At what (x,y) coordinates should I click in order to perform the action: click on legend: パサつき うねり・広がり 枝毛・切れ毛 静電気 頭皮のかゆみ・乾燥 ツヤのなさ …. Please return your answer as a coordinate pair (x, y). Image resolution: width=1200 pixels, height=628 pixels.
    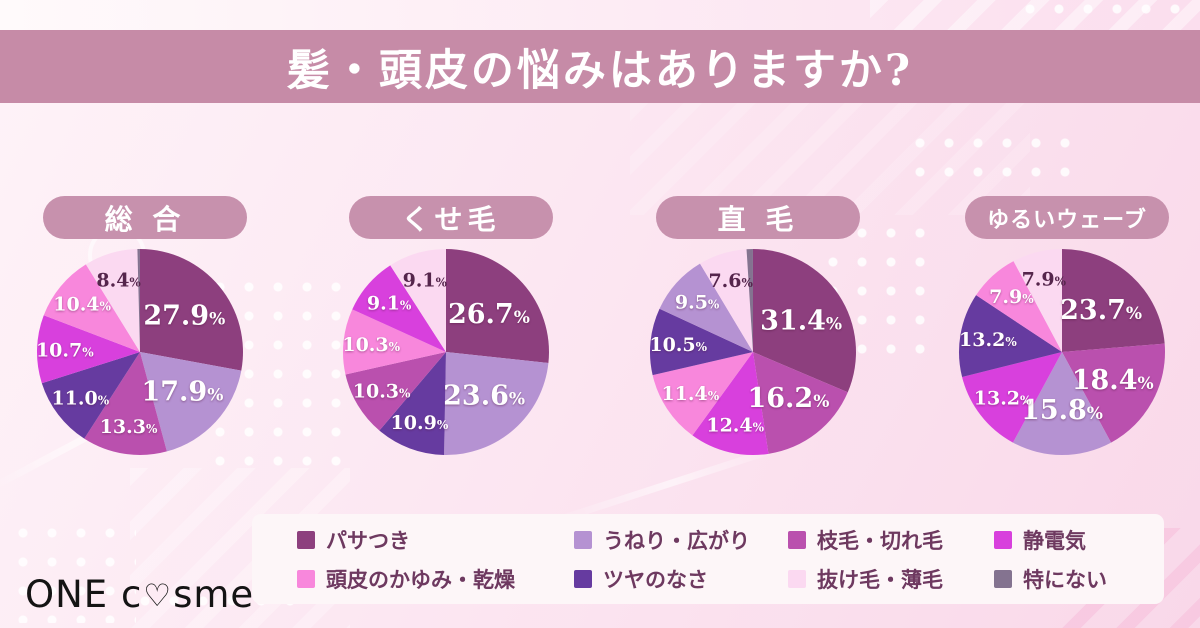
    Looking at the image, I should click on (708, 559).